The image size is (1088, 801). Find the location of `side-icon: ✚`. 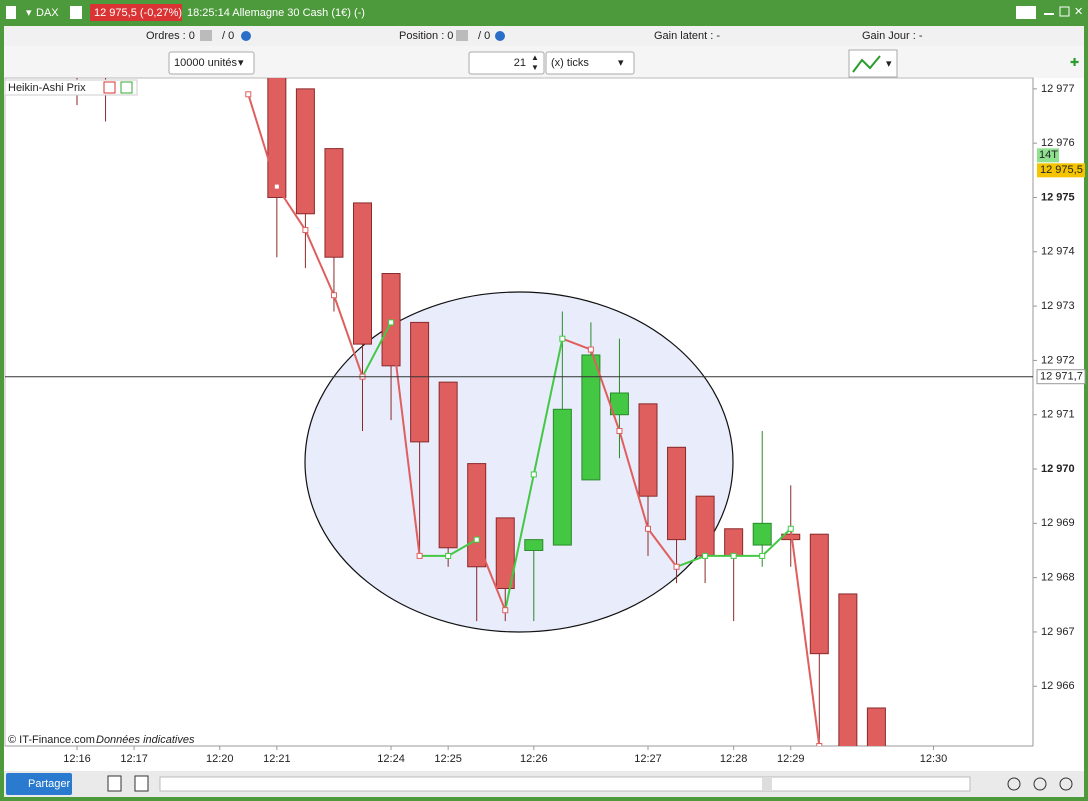

side-icon: ✚ is located at coordinates (1074, 63).